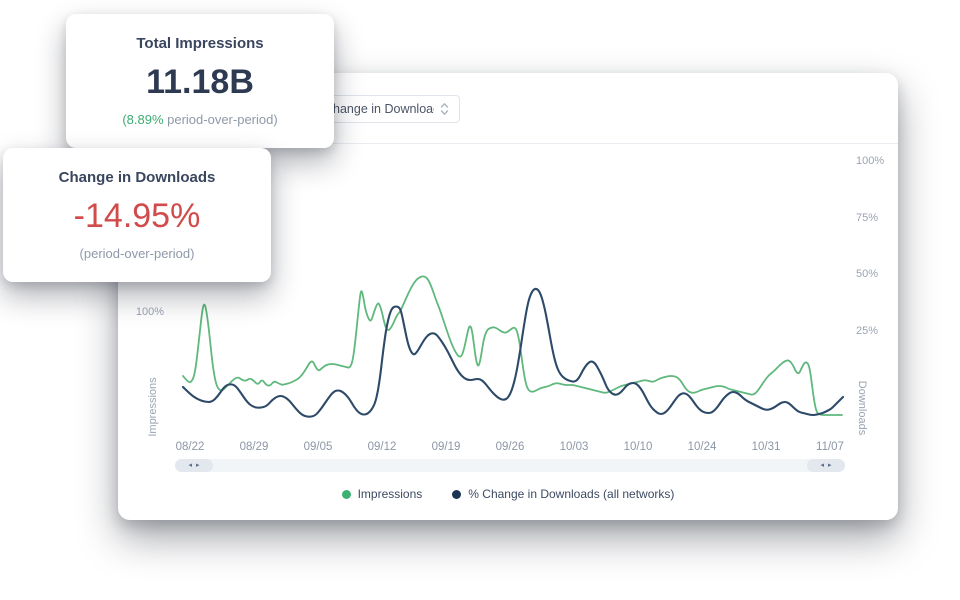 The width and height of the screenshot is (960, 600). I want to click on impressions-delta-suffix: period-over-period), so click(220, 119).